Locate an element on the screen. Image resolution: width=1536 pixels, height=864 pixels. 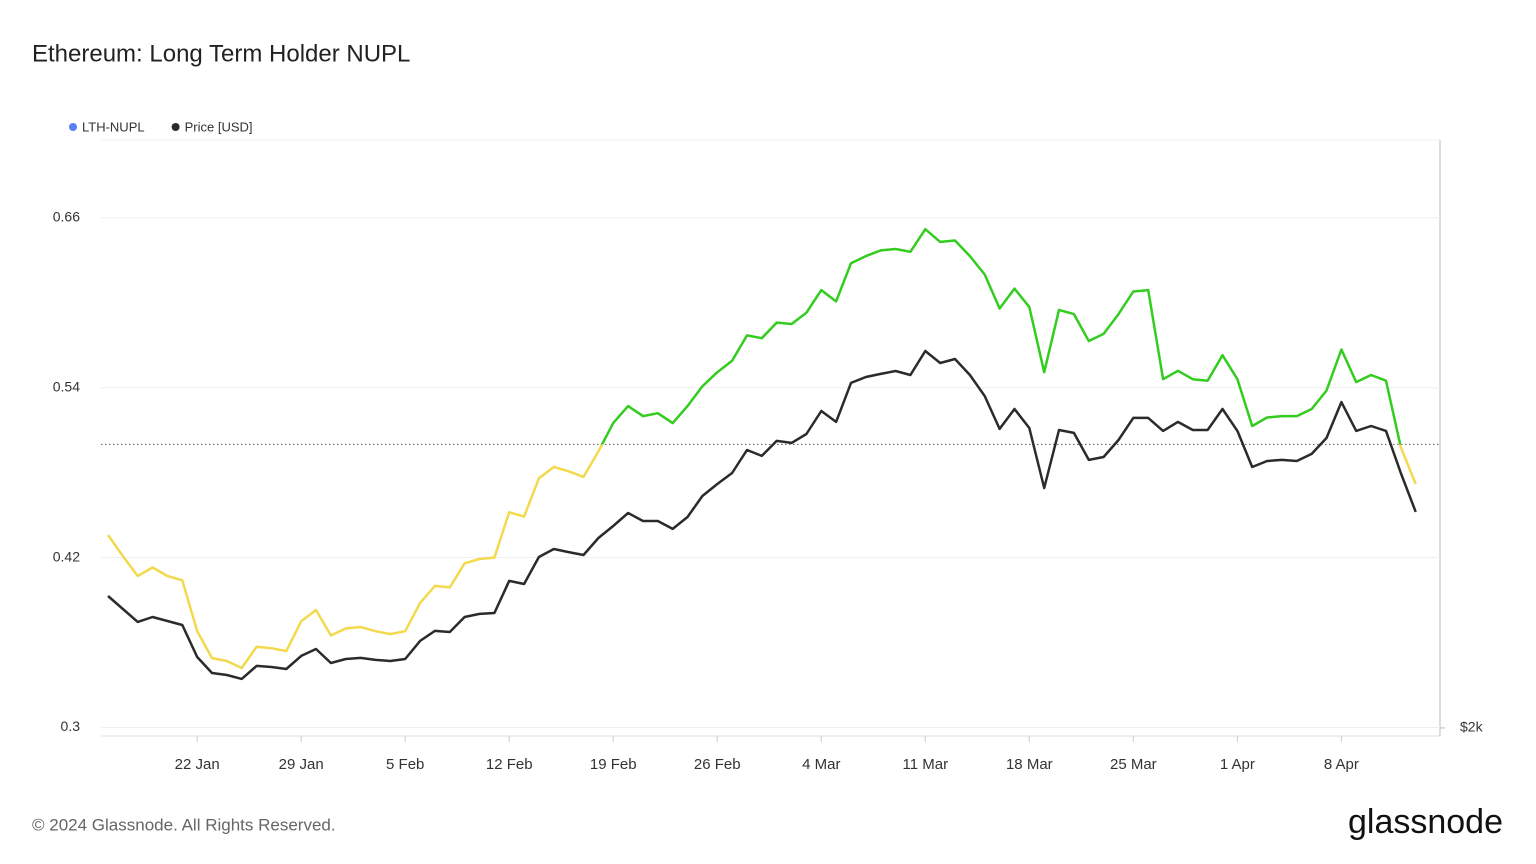
x-tick-label: 19 Feb is located at coordinates (613, 764).